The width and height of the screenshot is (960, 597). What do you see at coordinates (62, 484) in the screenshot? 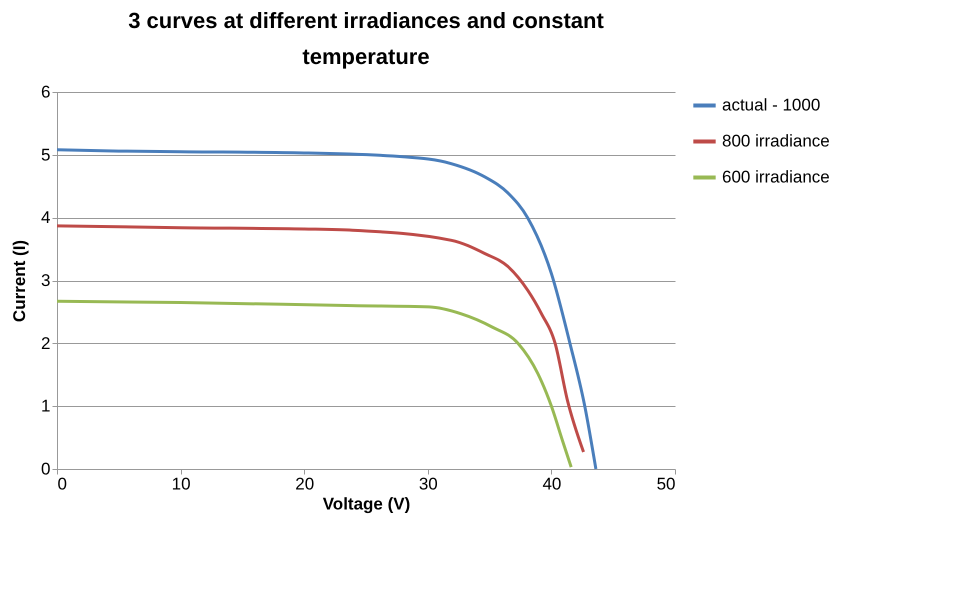
I see `x-tick-label: 0` at bounding box center [62, 484].